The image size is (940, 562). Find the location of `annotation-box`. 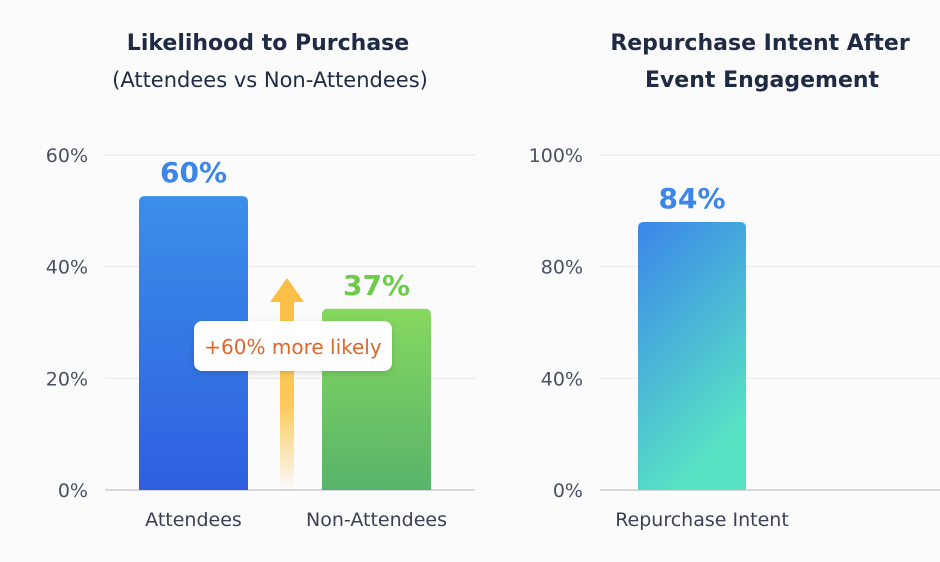

annotation-box is located at coordinates (293, 346).